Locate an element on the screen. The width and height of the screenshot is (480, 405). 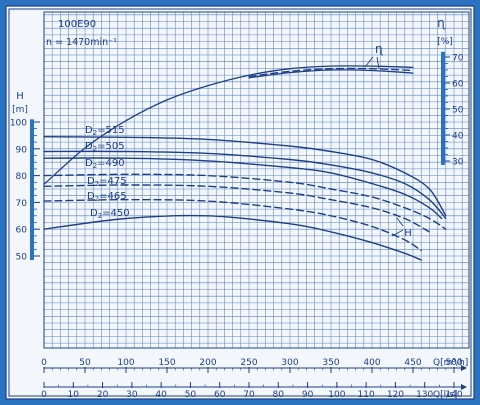
series-label-515: D2=515 is located at coordinates (105, 131).